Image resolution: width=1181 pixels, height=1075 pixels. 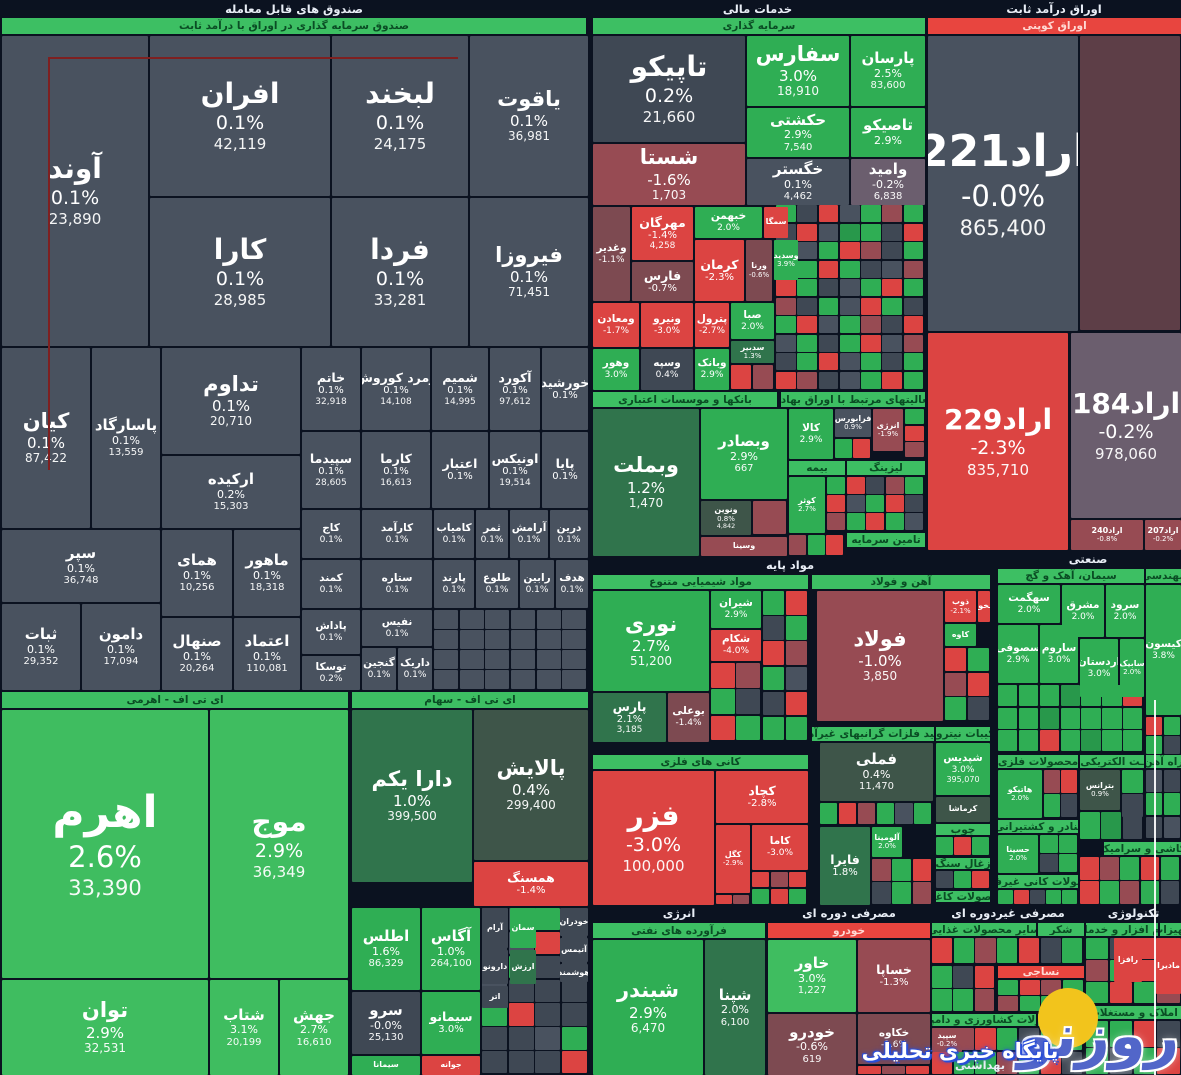 What do you see at coordinates (574, 973) in the screenshot?
I see `treemap-tile: هوشمند` at bounding box center [574, 973].